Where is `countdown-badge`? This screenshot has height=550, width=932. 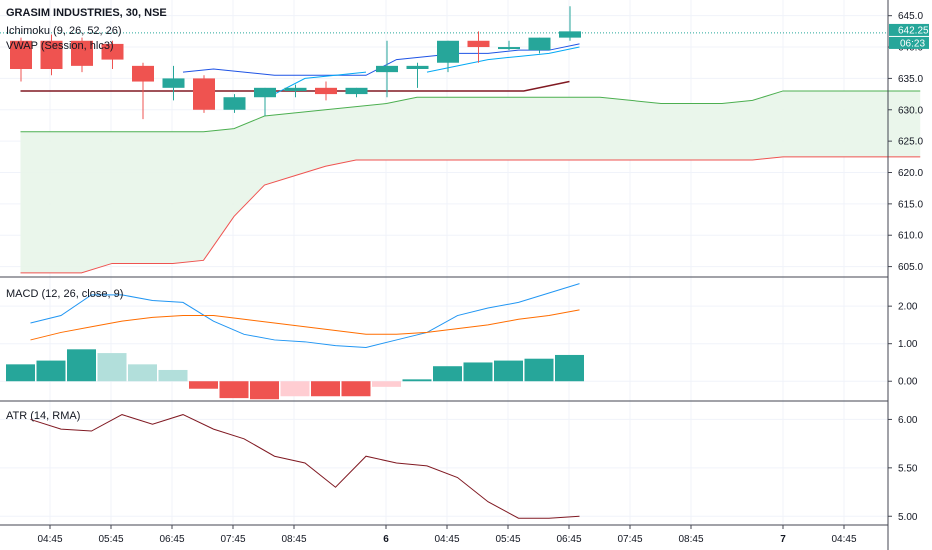 countdown-badge is located at coordinates (909, 42).